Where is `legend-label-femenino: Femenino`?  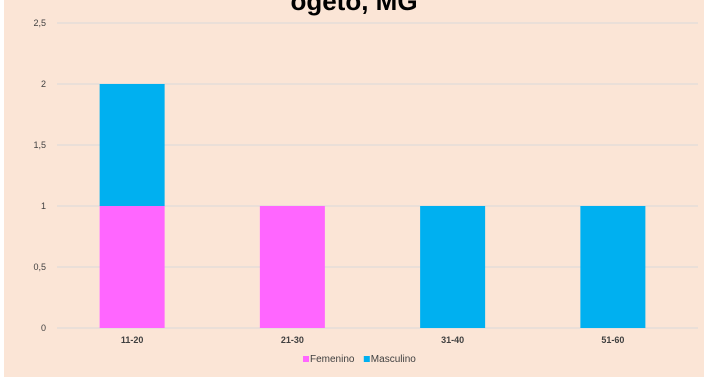 legend-label-femenino: Femenino is located at coordinates (332, 359).